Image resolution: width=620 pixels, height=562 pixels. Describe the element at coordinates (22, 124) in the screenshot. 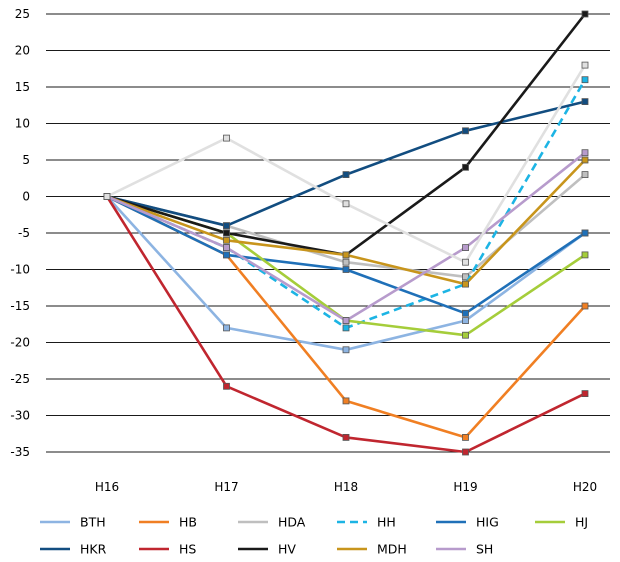

I see `y-tick-label: 10` at that location.